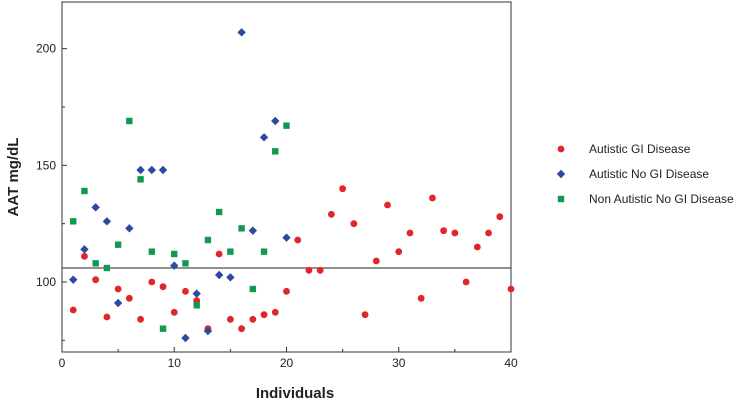 The width and height of the screenshot is (749, 404). What do you see at coordinates (661, 199) in the screenshot?
I see `legend-label-2: Non Autistic No GI Disease` at bounding box center [661, 199].